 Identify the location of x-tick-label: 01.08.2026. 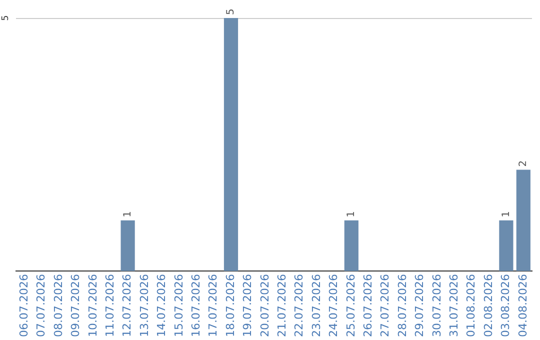
(471, 306).